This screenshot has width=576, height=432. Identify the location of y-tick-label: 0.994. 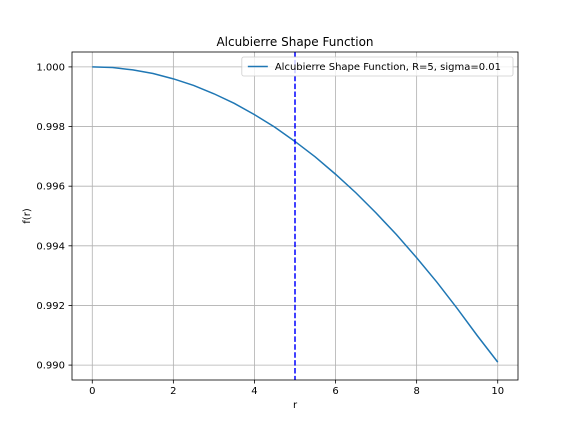
(50, 246).